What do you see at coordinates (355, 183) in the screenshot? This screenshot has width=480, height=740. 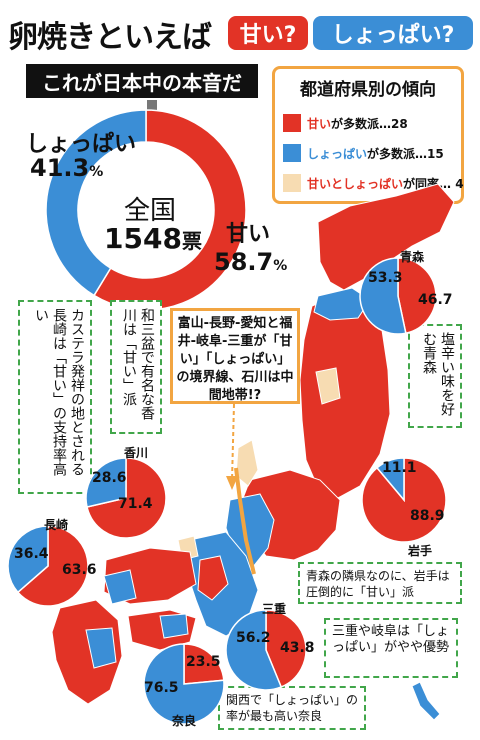 I see `legend-lead-tie: 甘いとしょっぱい` at bounding box center [355, 183].